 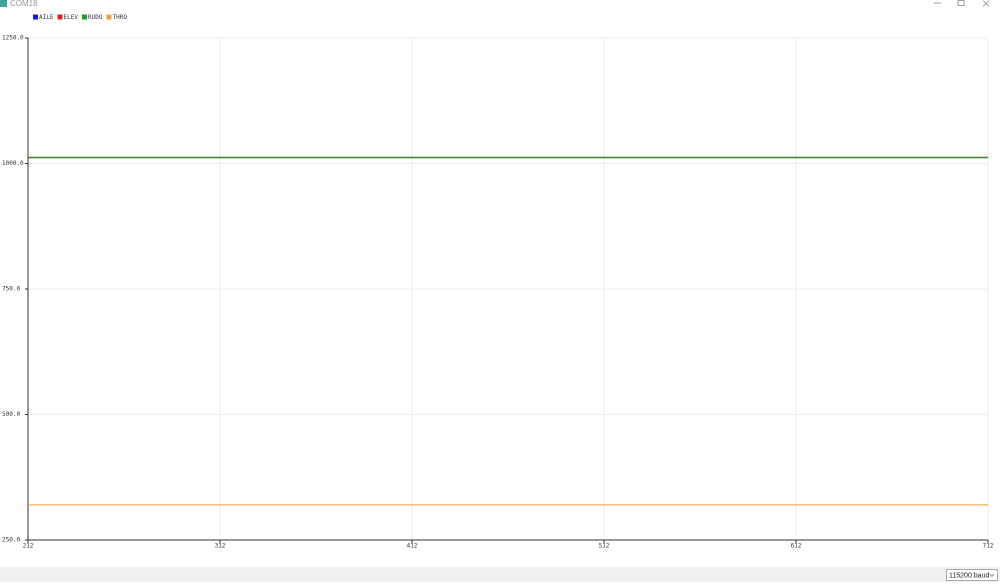 I want to click on legend-label: RUDO, so click(x=95, y=17).